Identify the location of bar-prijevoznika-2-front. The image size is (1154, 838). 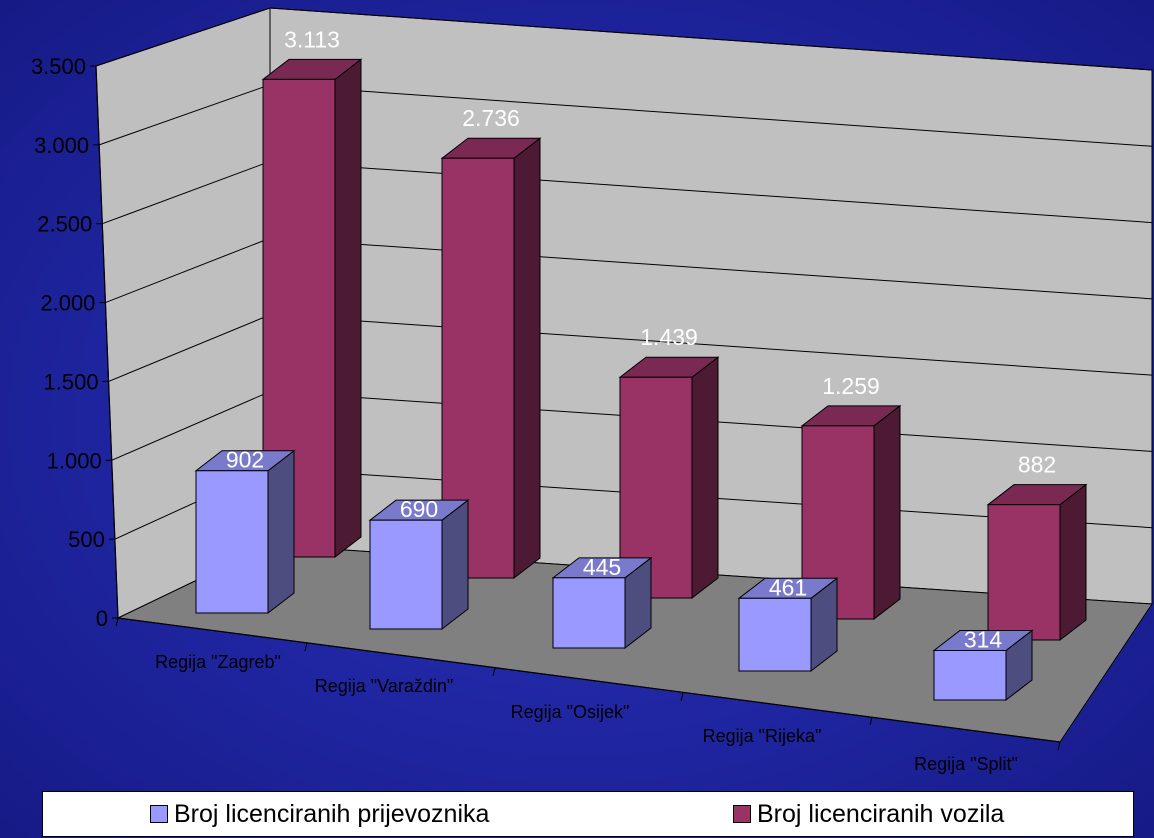
(589, 613).